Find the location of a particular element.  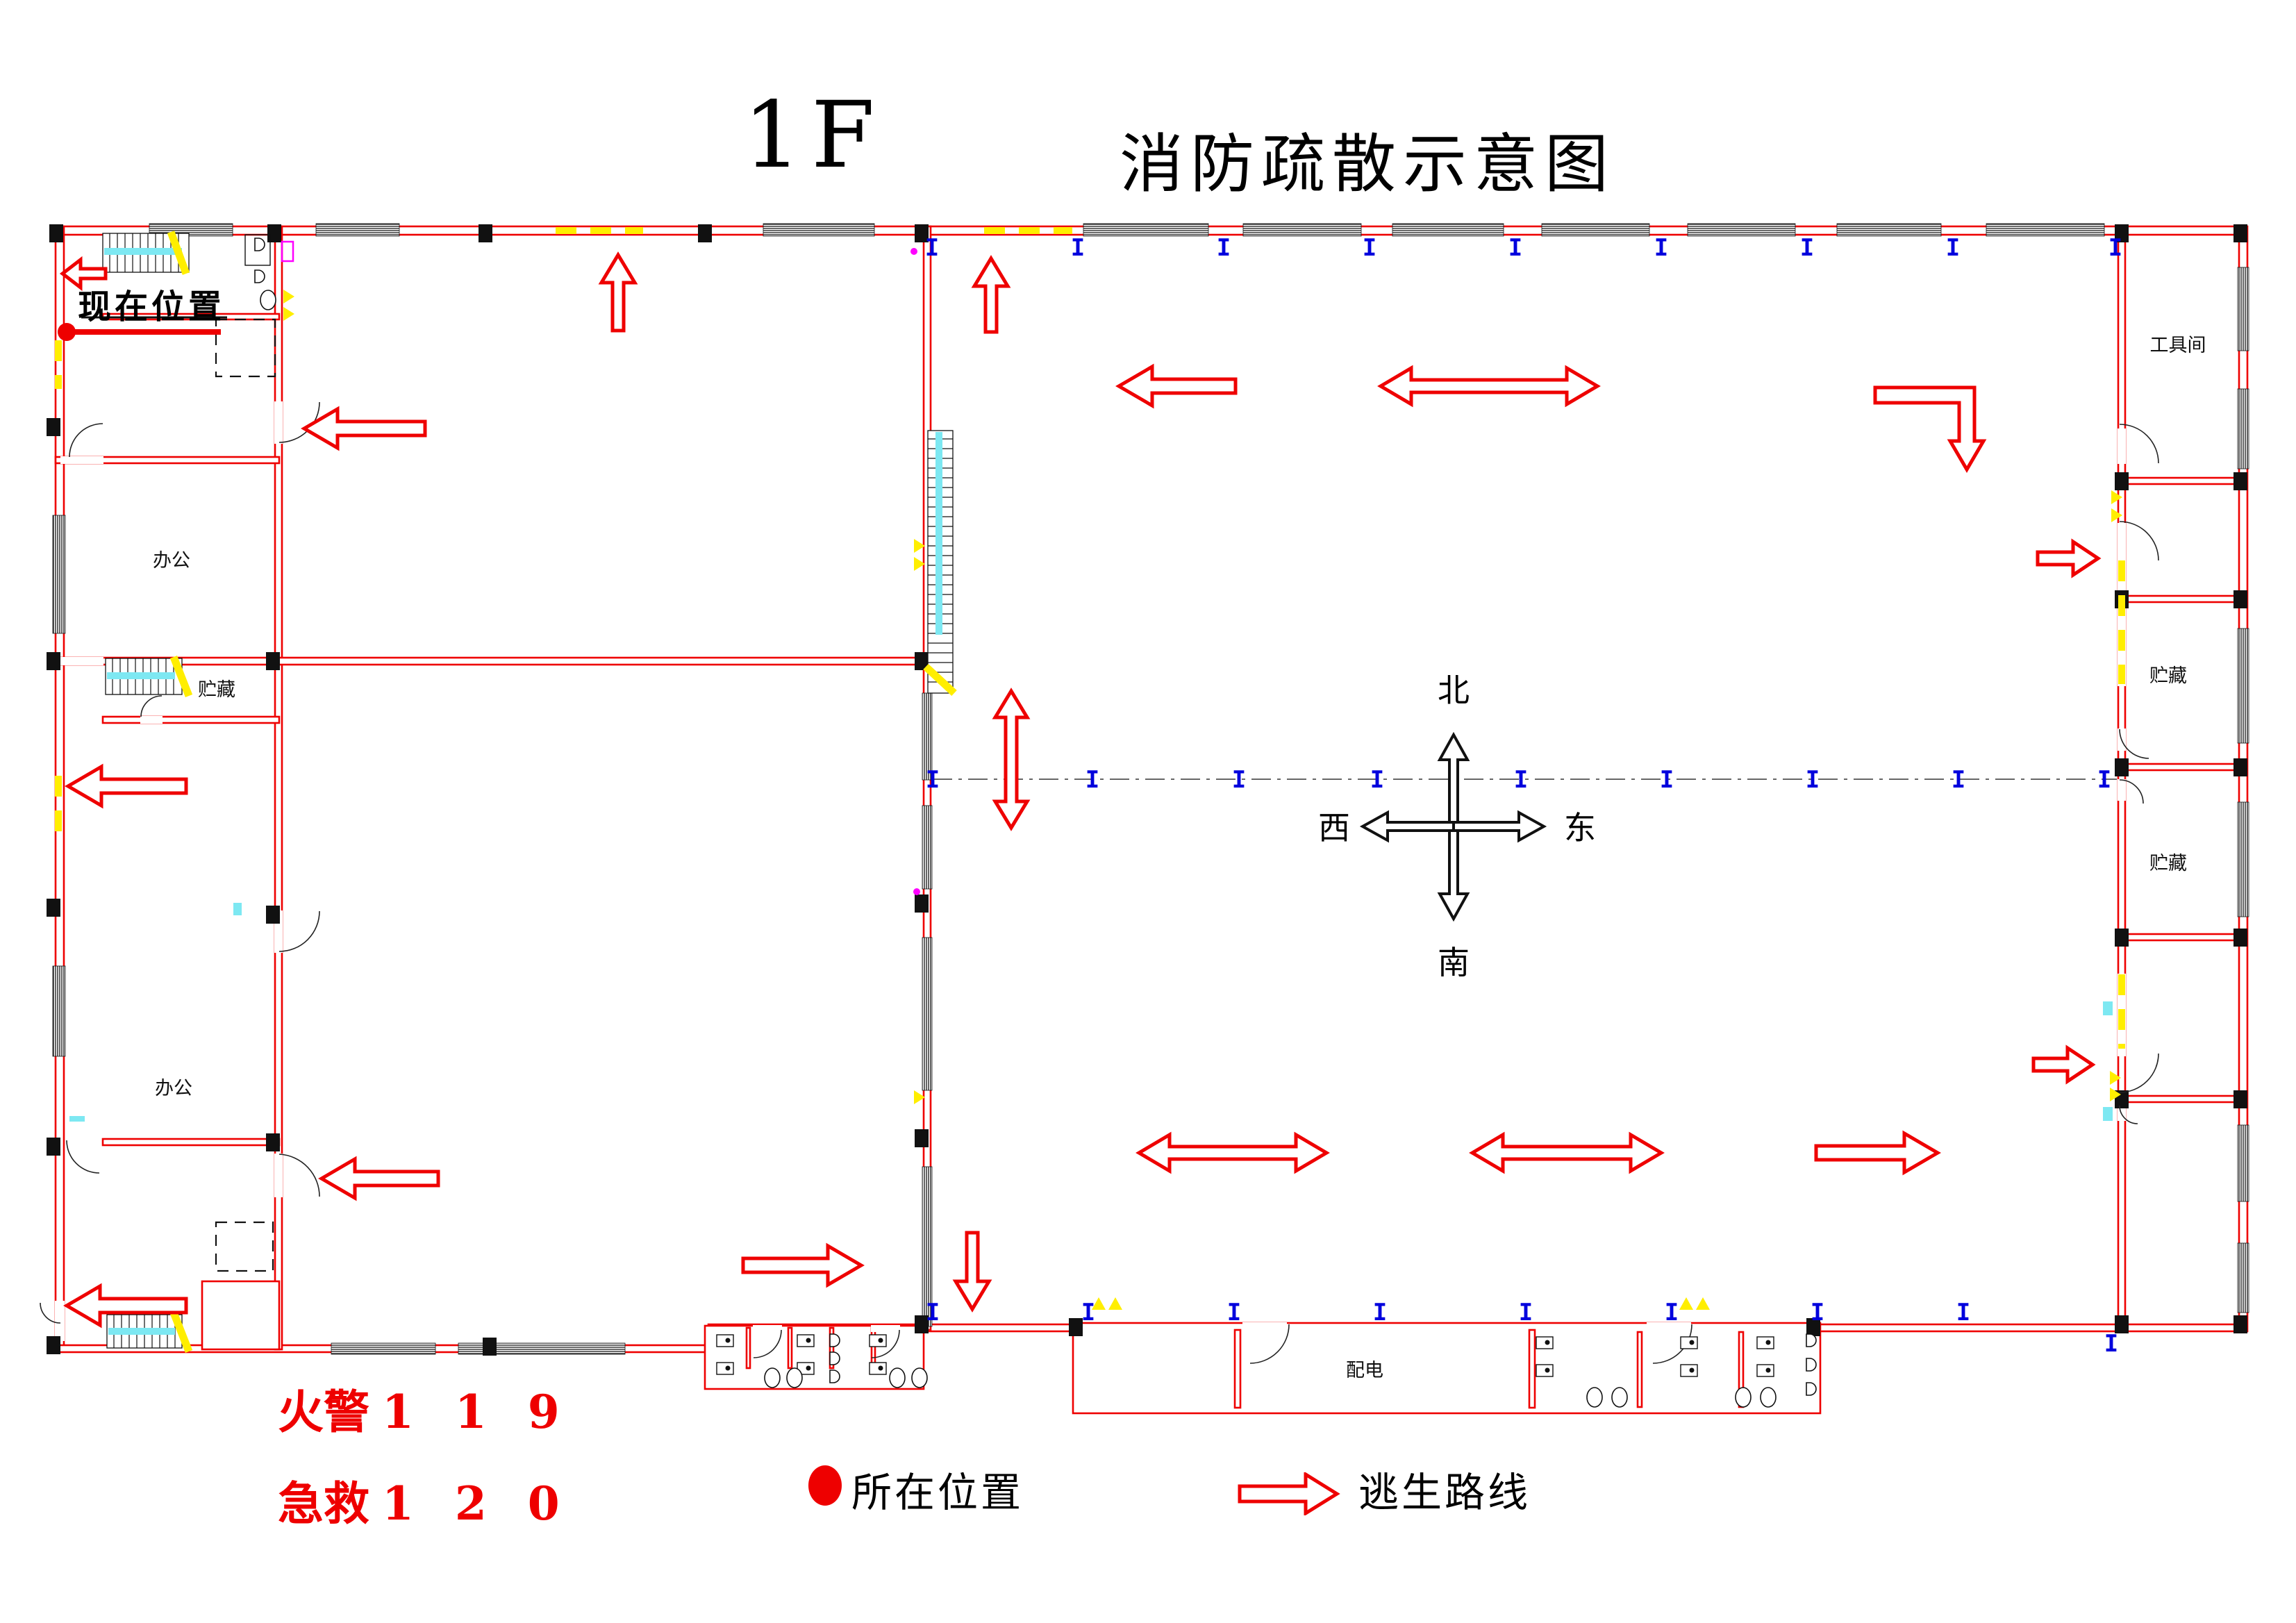

ambulance-phone-number: 1 2 0 is located at coordinates (477, 1503).